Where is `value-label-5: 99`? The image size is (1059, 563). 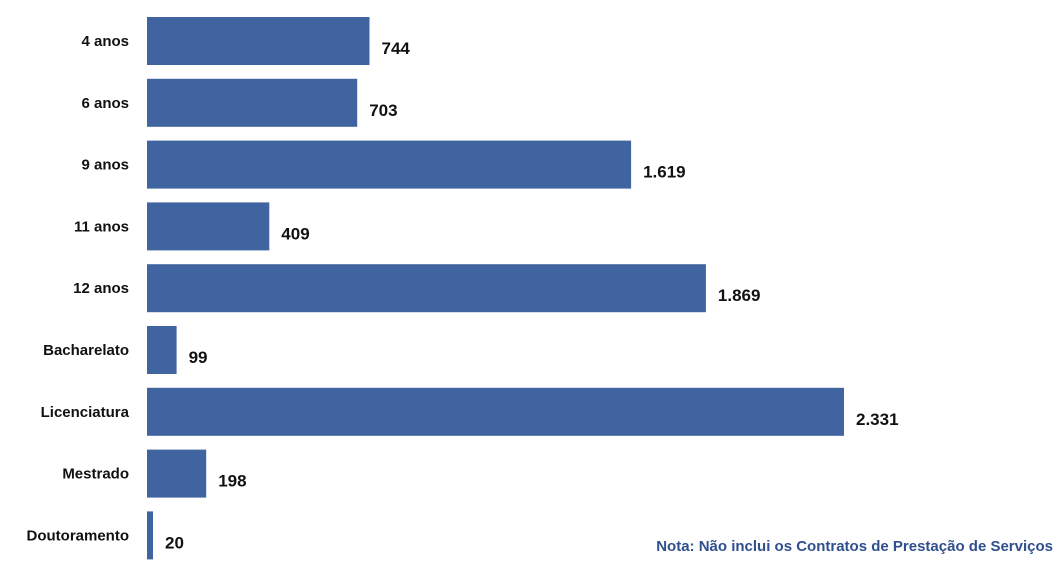 value-label-5: 99 is located at coordinates (198, 357).